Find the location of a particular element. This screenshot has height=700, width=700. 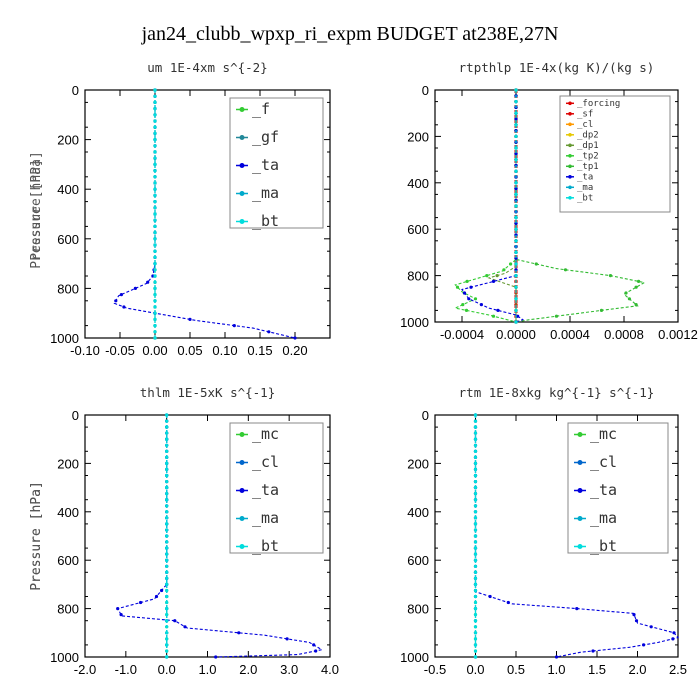

x-tick-label: 0.5 is located at coordinates (516, 669).